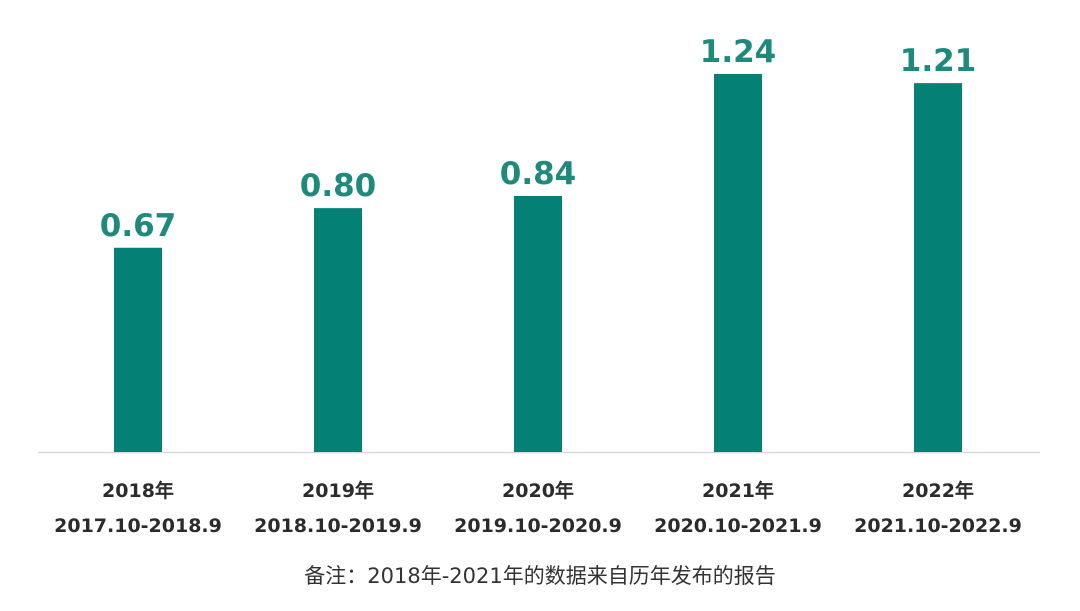 This screenshot has height=611, width=1080. Describe the element at coordinates (738, 52) in the screenshot. I see `value-label-4: 1.24` at that location.